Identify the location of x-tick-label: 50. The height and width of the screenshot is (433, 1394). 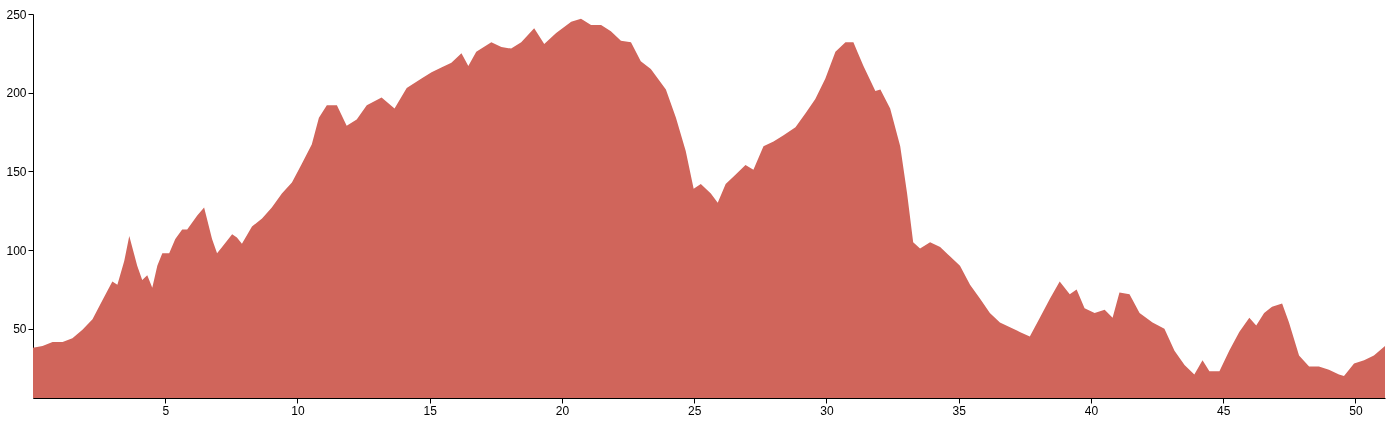
(1356, 410).